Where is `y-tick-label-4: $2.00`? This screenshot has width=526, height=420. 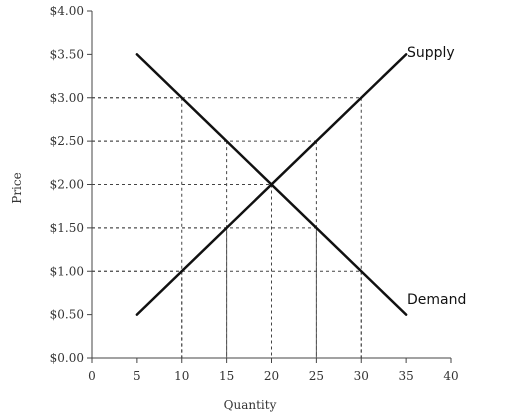
y-tick-label-4: $2.00 is located at coordinates (67, 185).